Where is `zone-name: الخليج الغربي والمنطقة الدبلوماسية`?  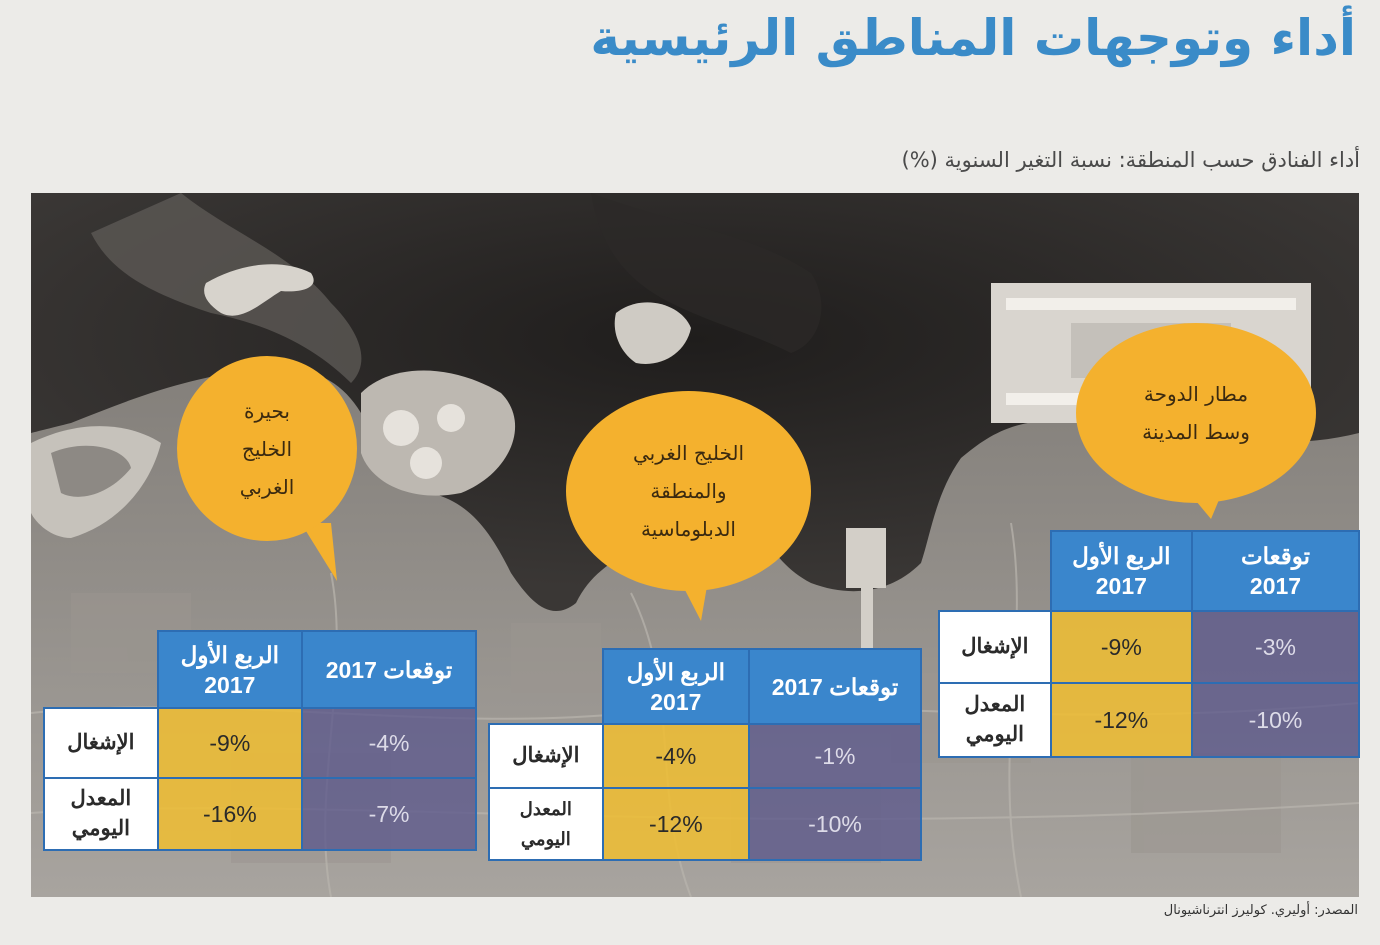 zone-name: الخليج الغربي والمنطقة الدبلوماسية is located at coordinates (688, 491).